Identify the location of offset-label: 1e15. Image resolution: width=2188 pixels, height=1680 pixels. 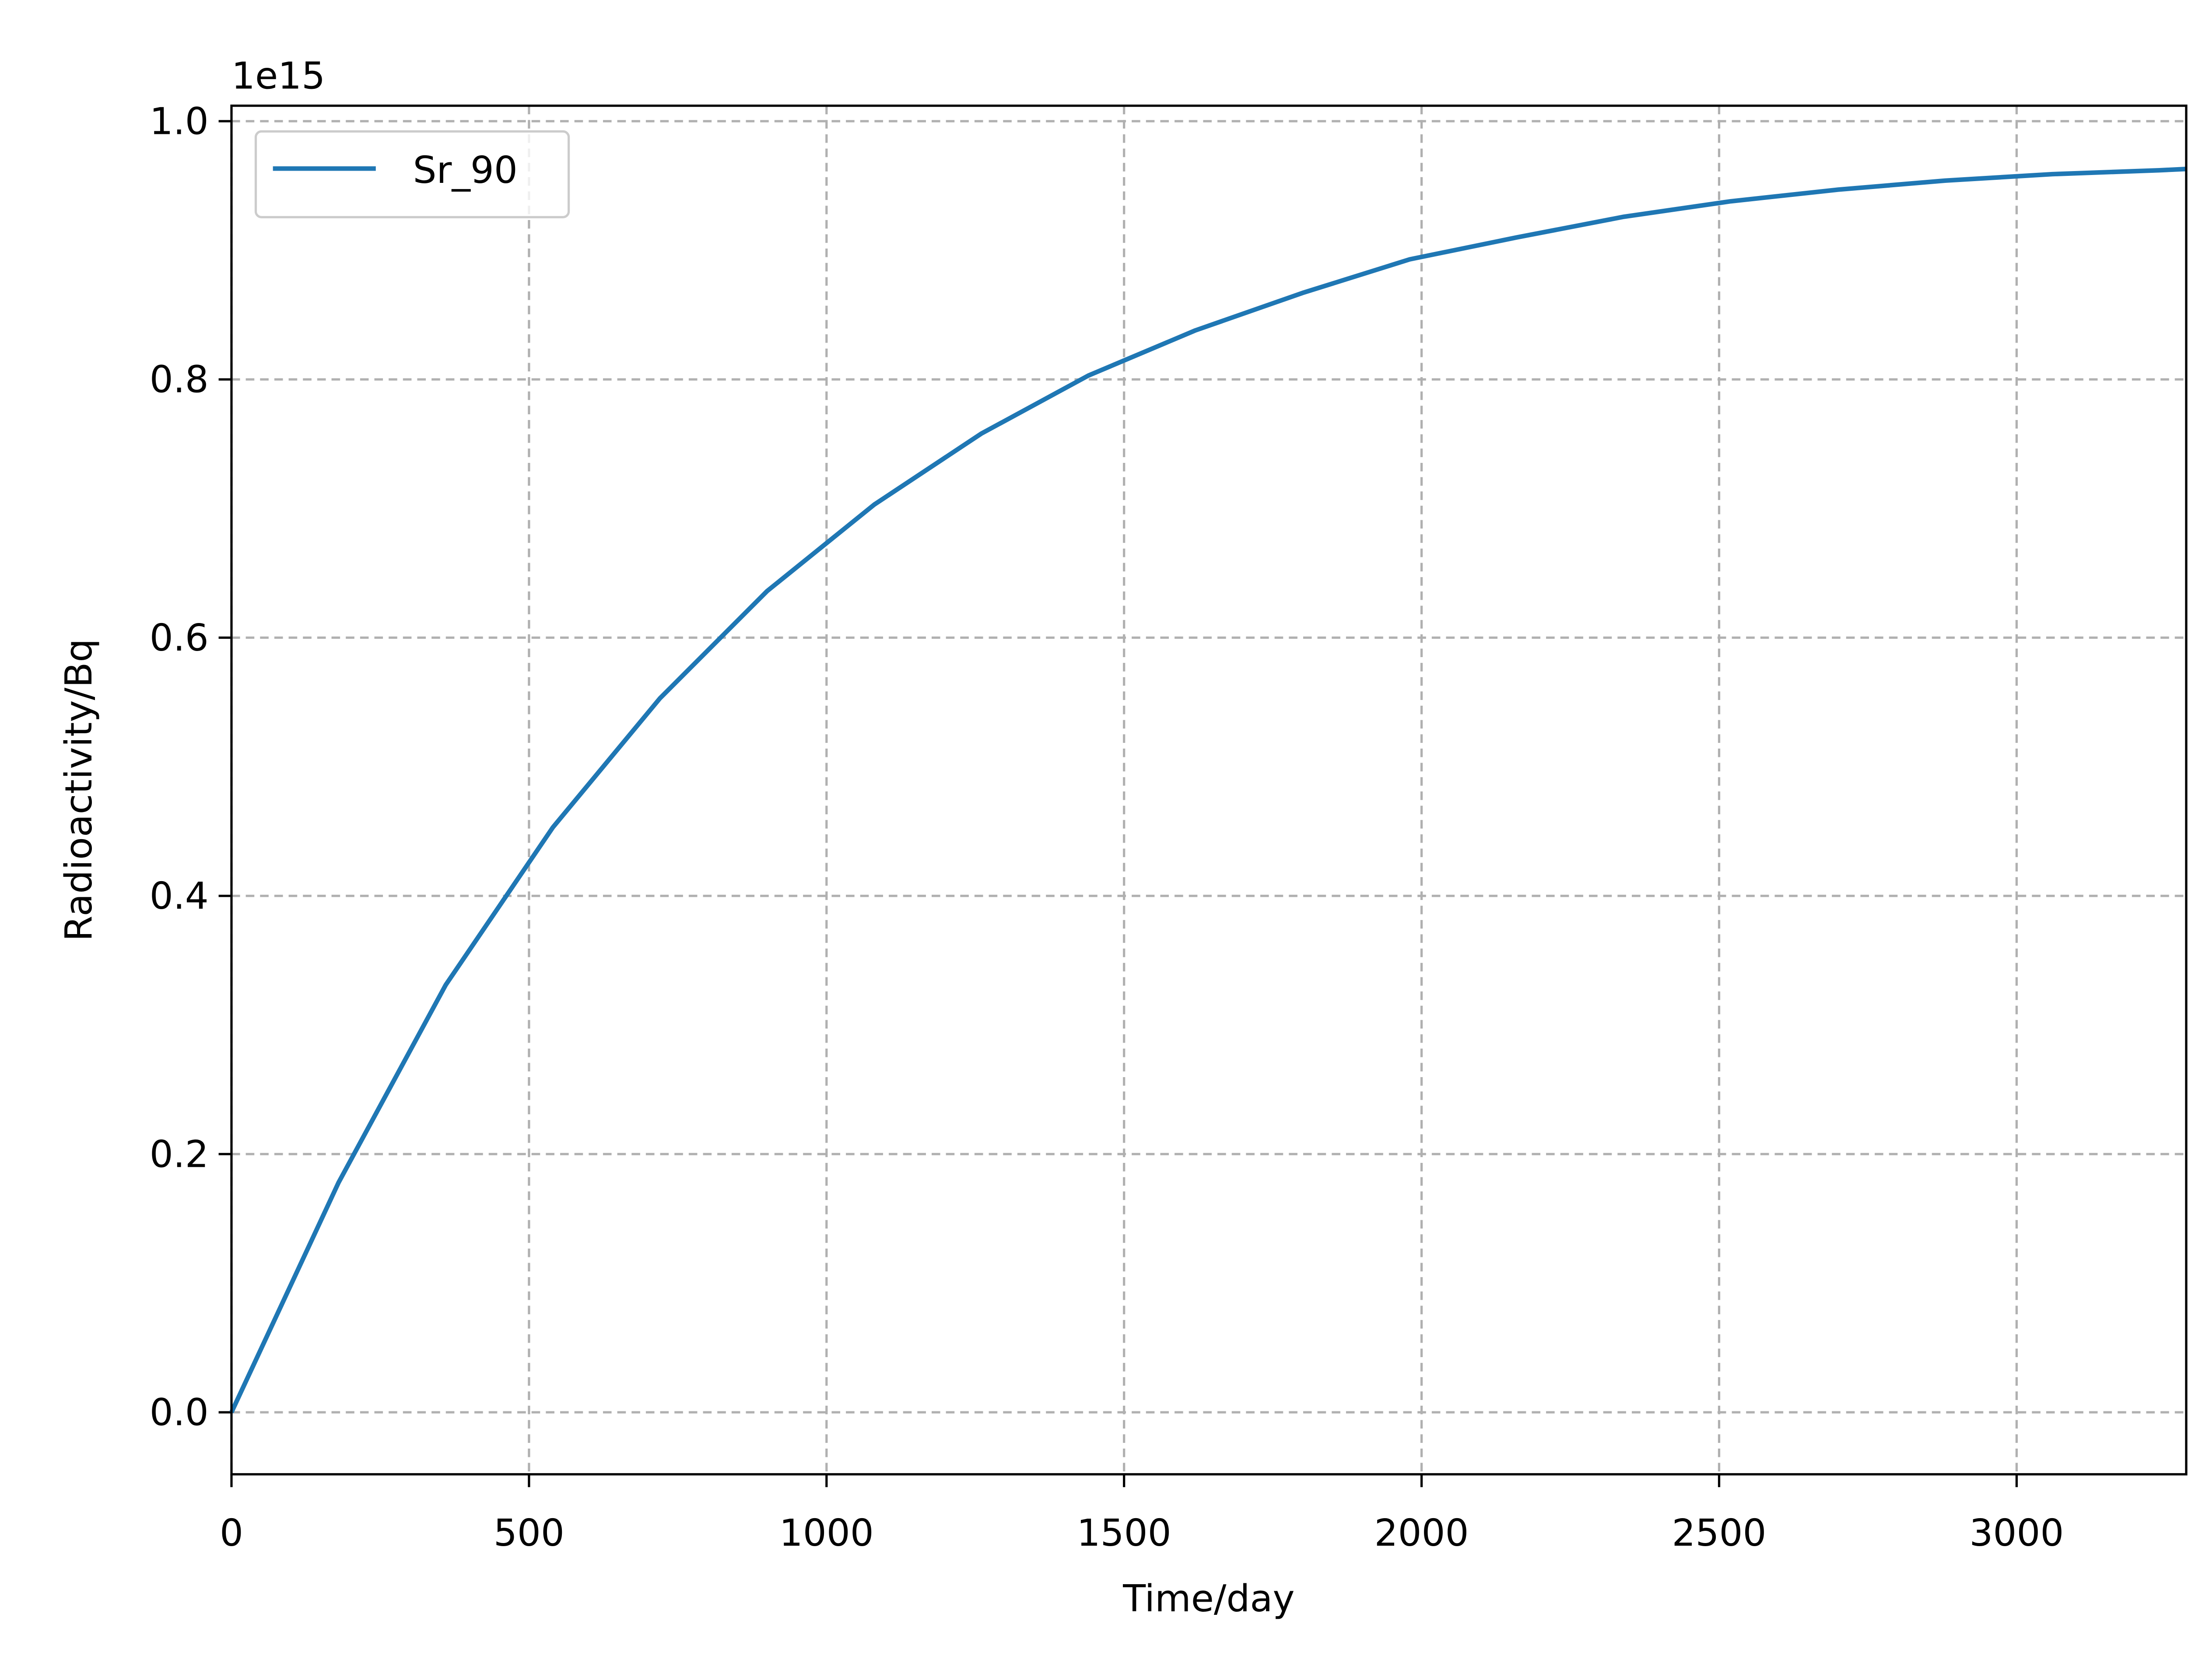
(278, 76).